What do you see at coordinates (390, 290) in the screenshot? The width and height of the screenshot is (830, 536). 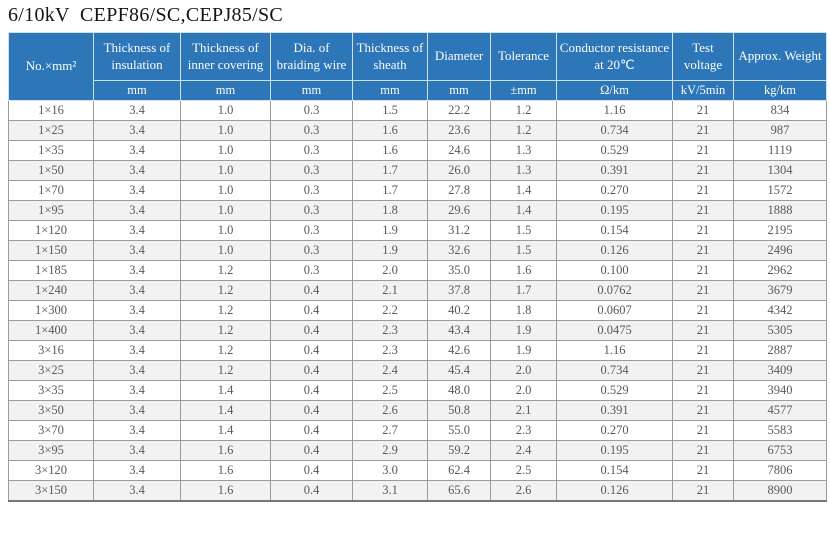 I see `table-cell: 2.1` at bounding box center [390, 290].